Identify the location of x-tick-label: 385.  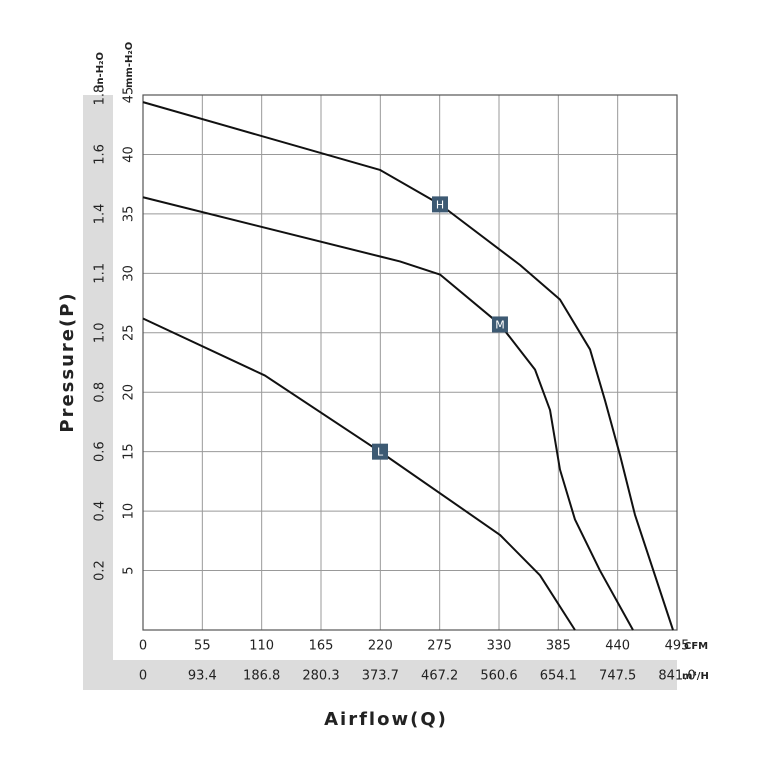
(558, 646).